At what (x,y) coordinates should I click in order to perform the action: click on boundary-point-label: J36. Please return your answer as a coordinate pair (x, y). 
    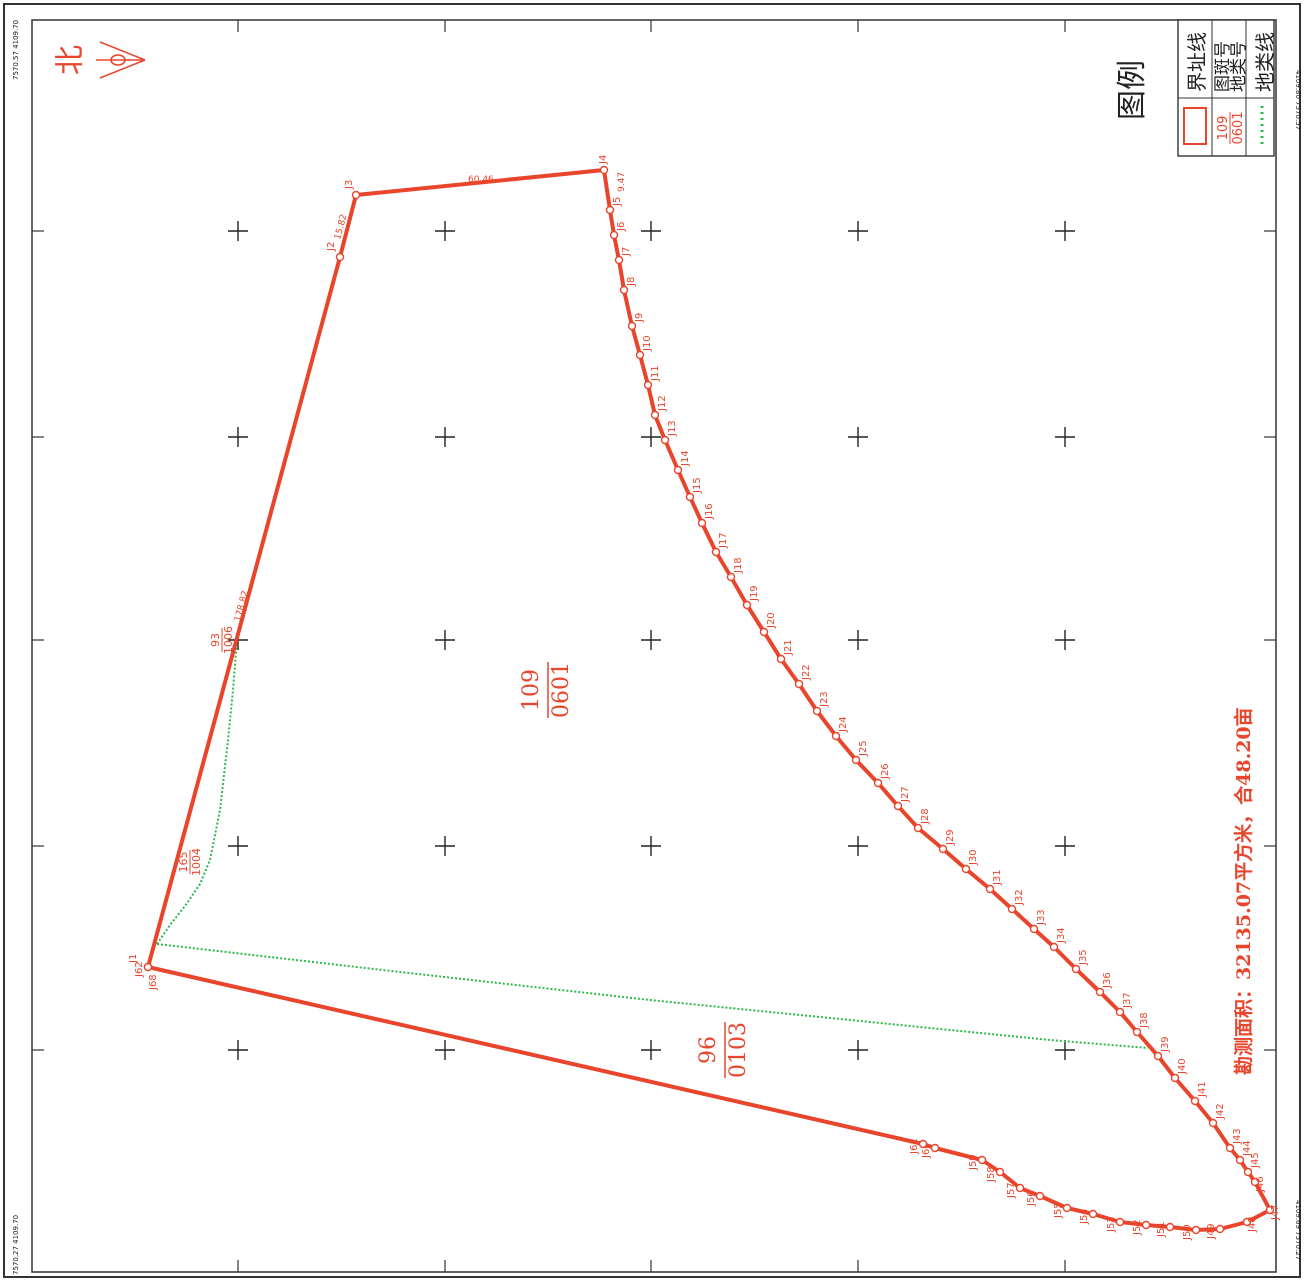
    Looking at the image, I should click on (1107, 980).